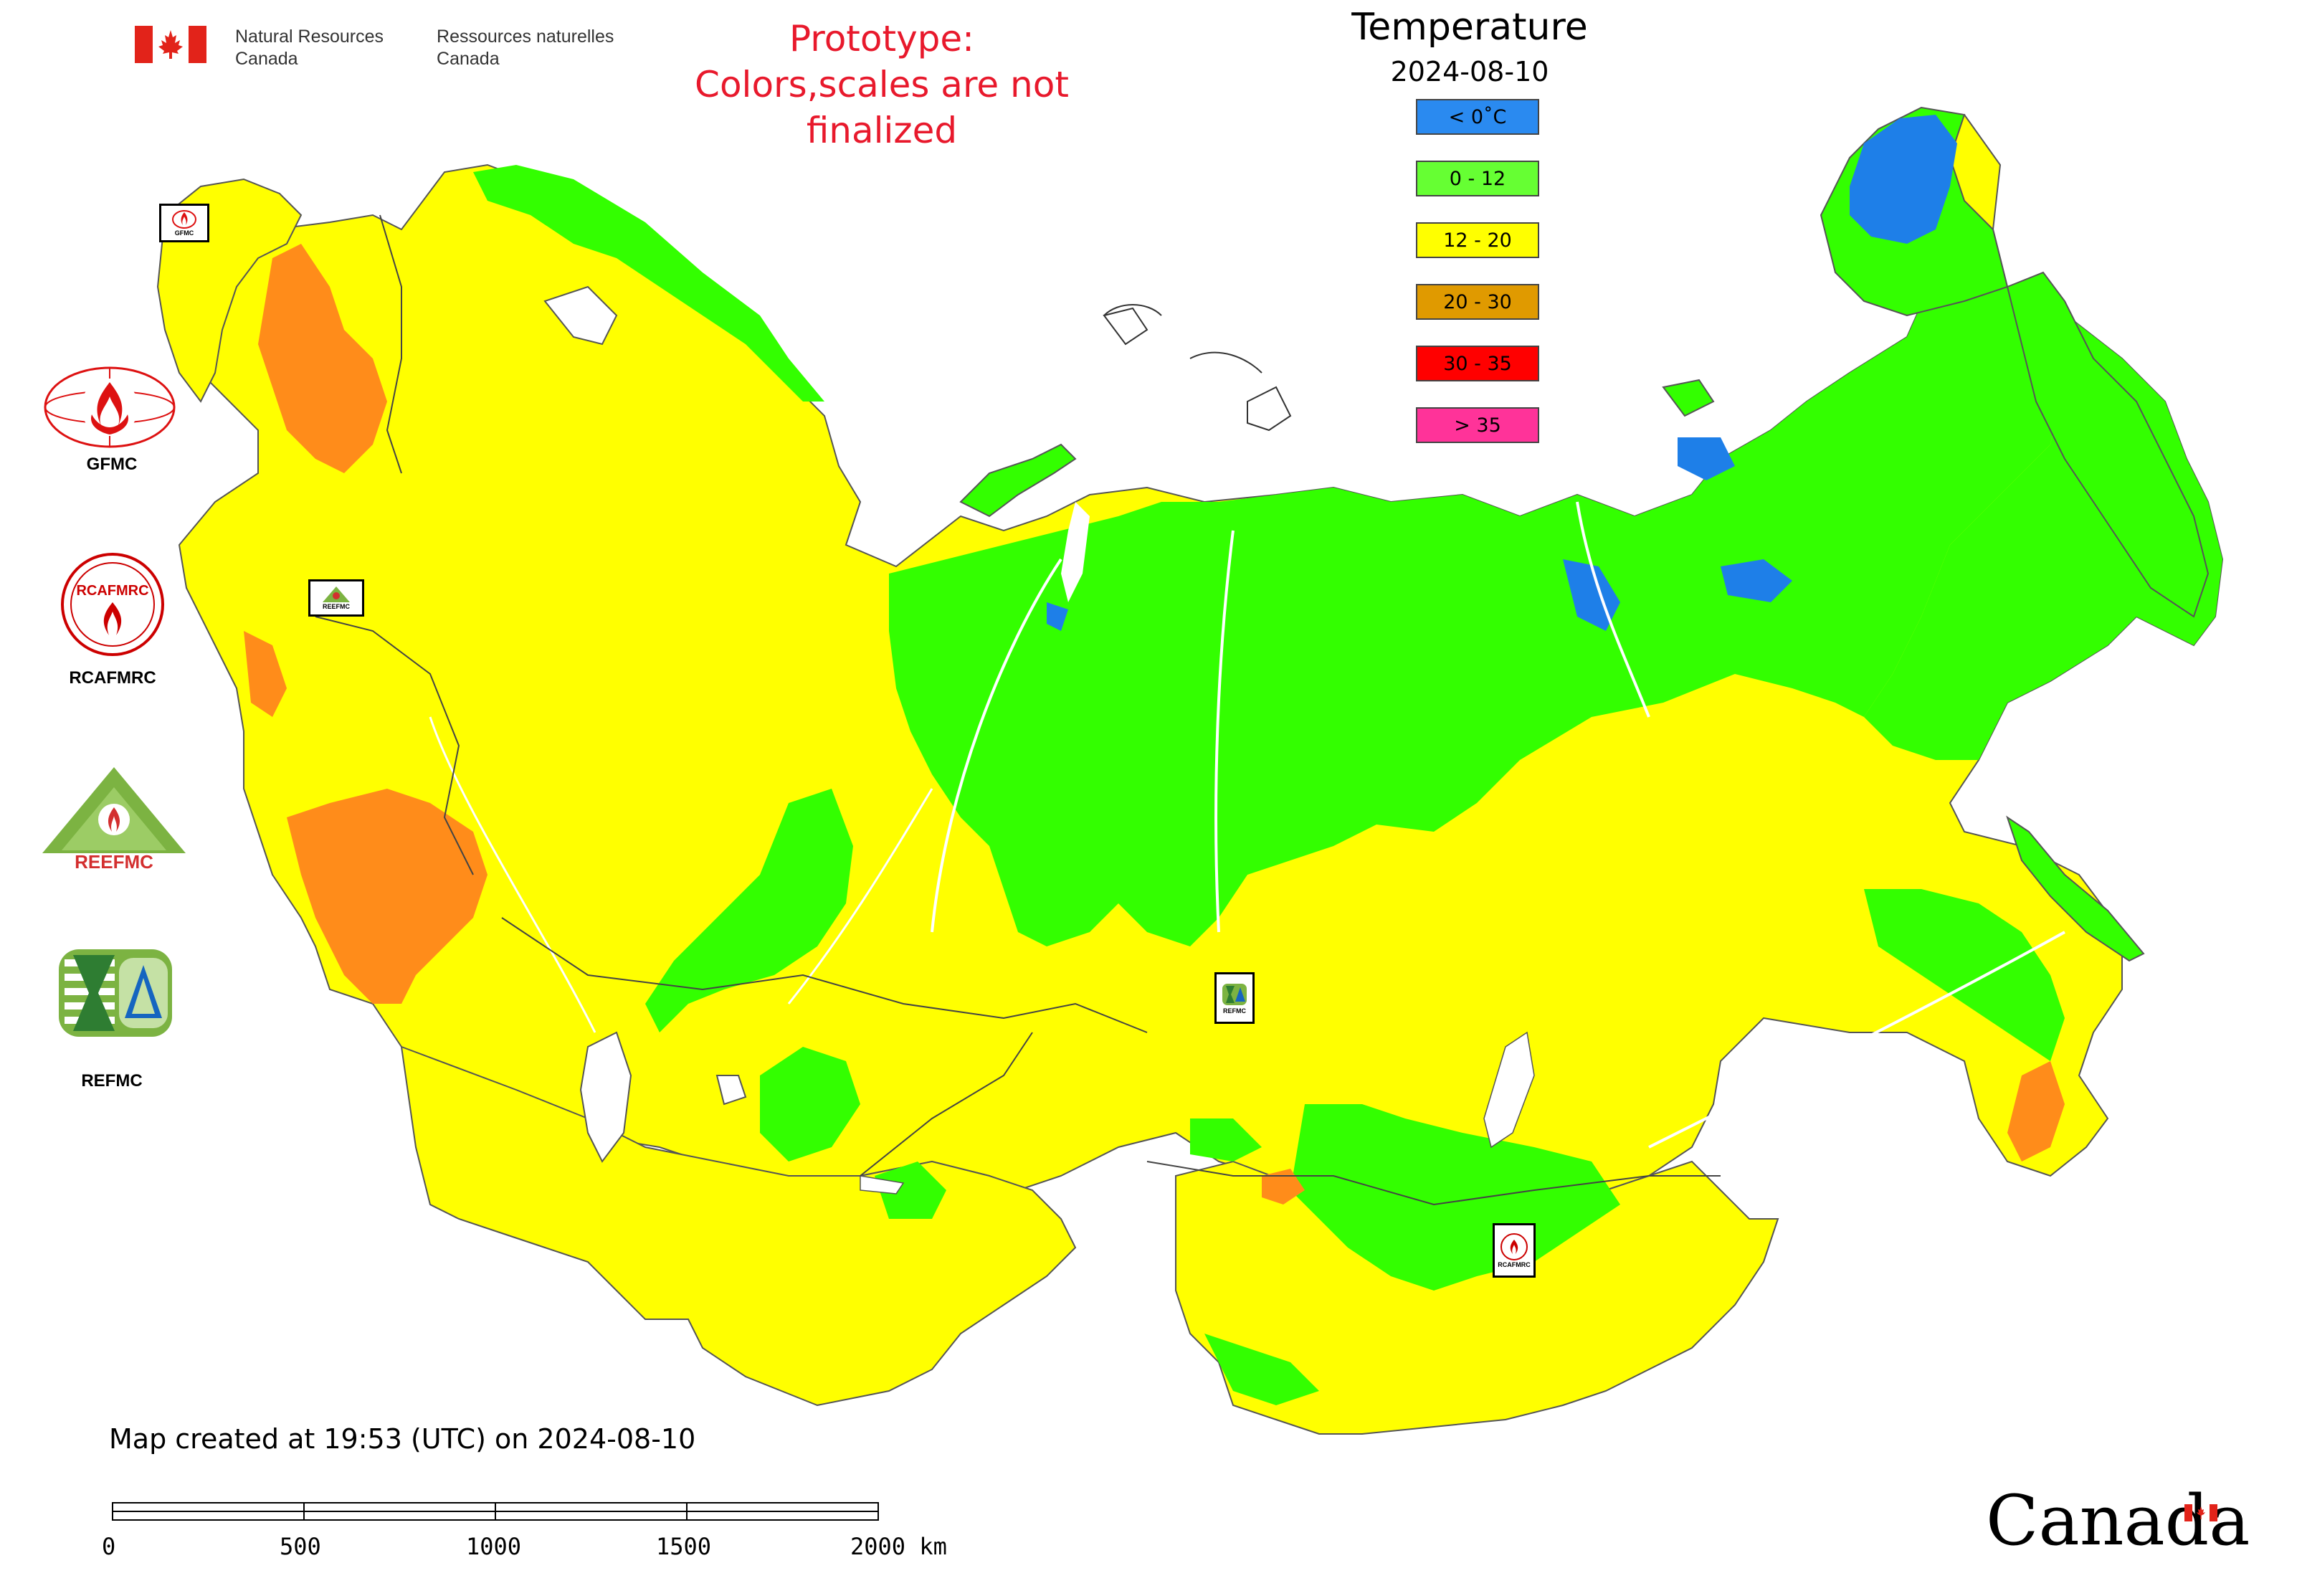  I want to click on scale-tick-500: 500, so click(301, 1546).